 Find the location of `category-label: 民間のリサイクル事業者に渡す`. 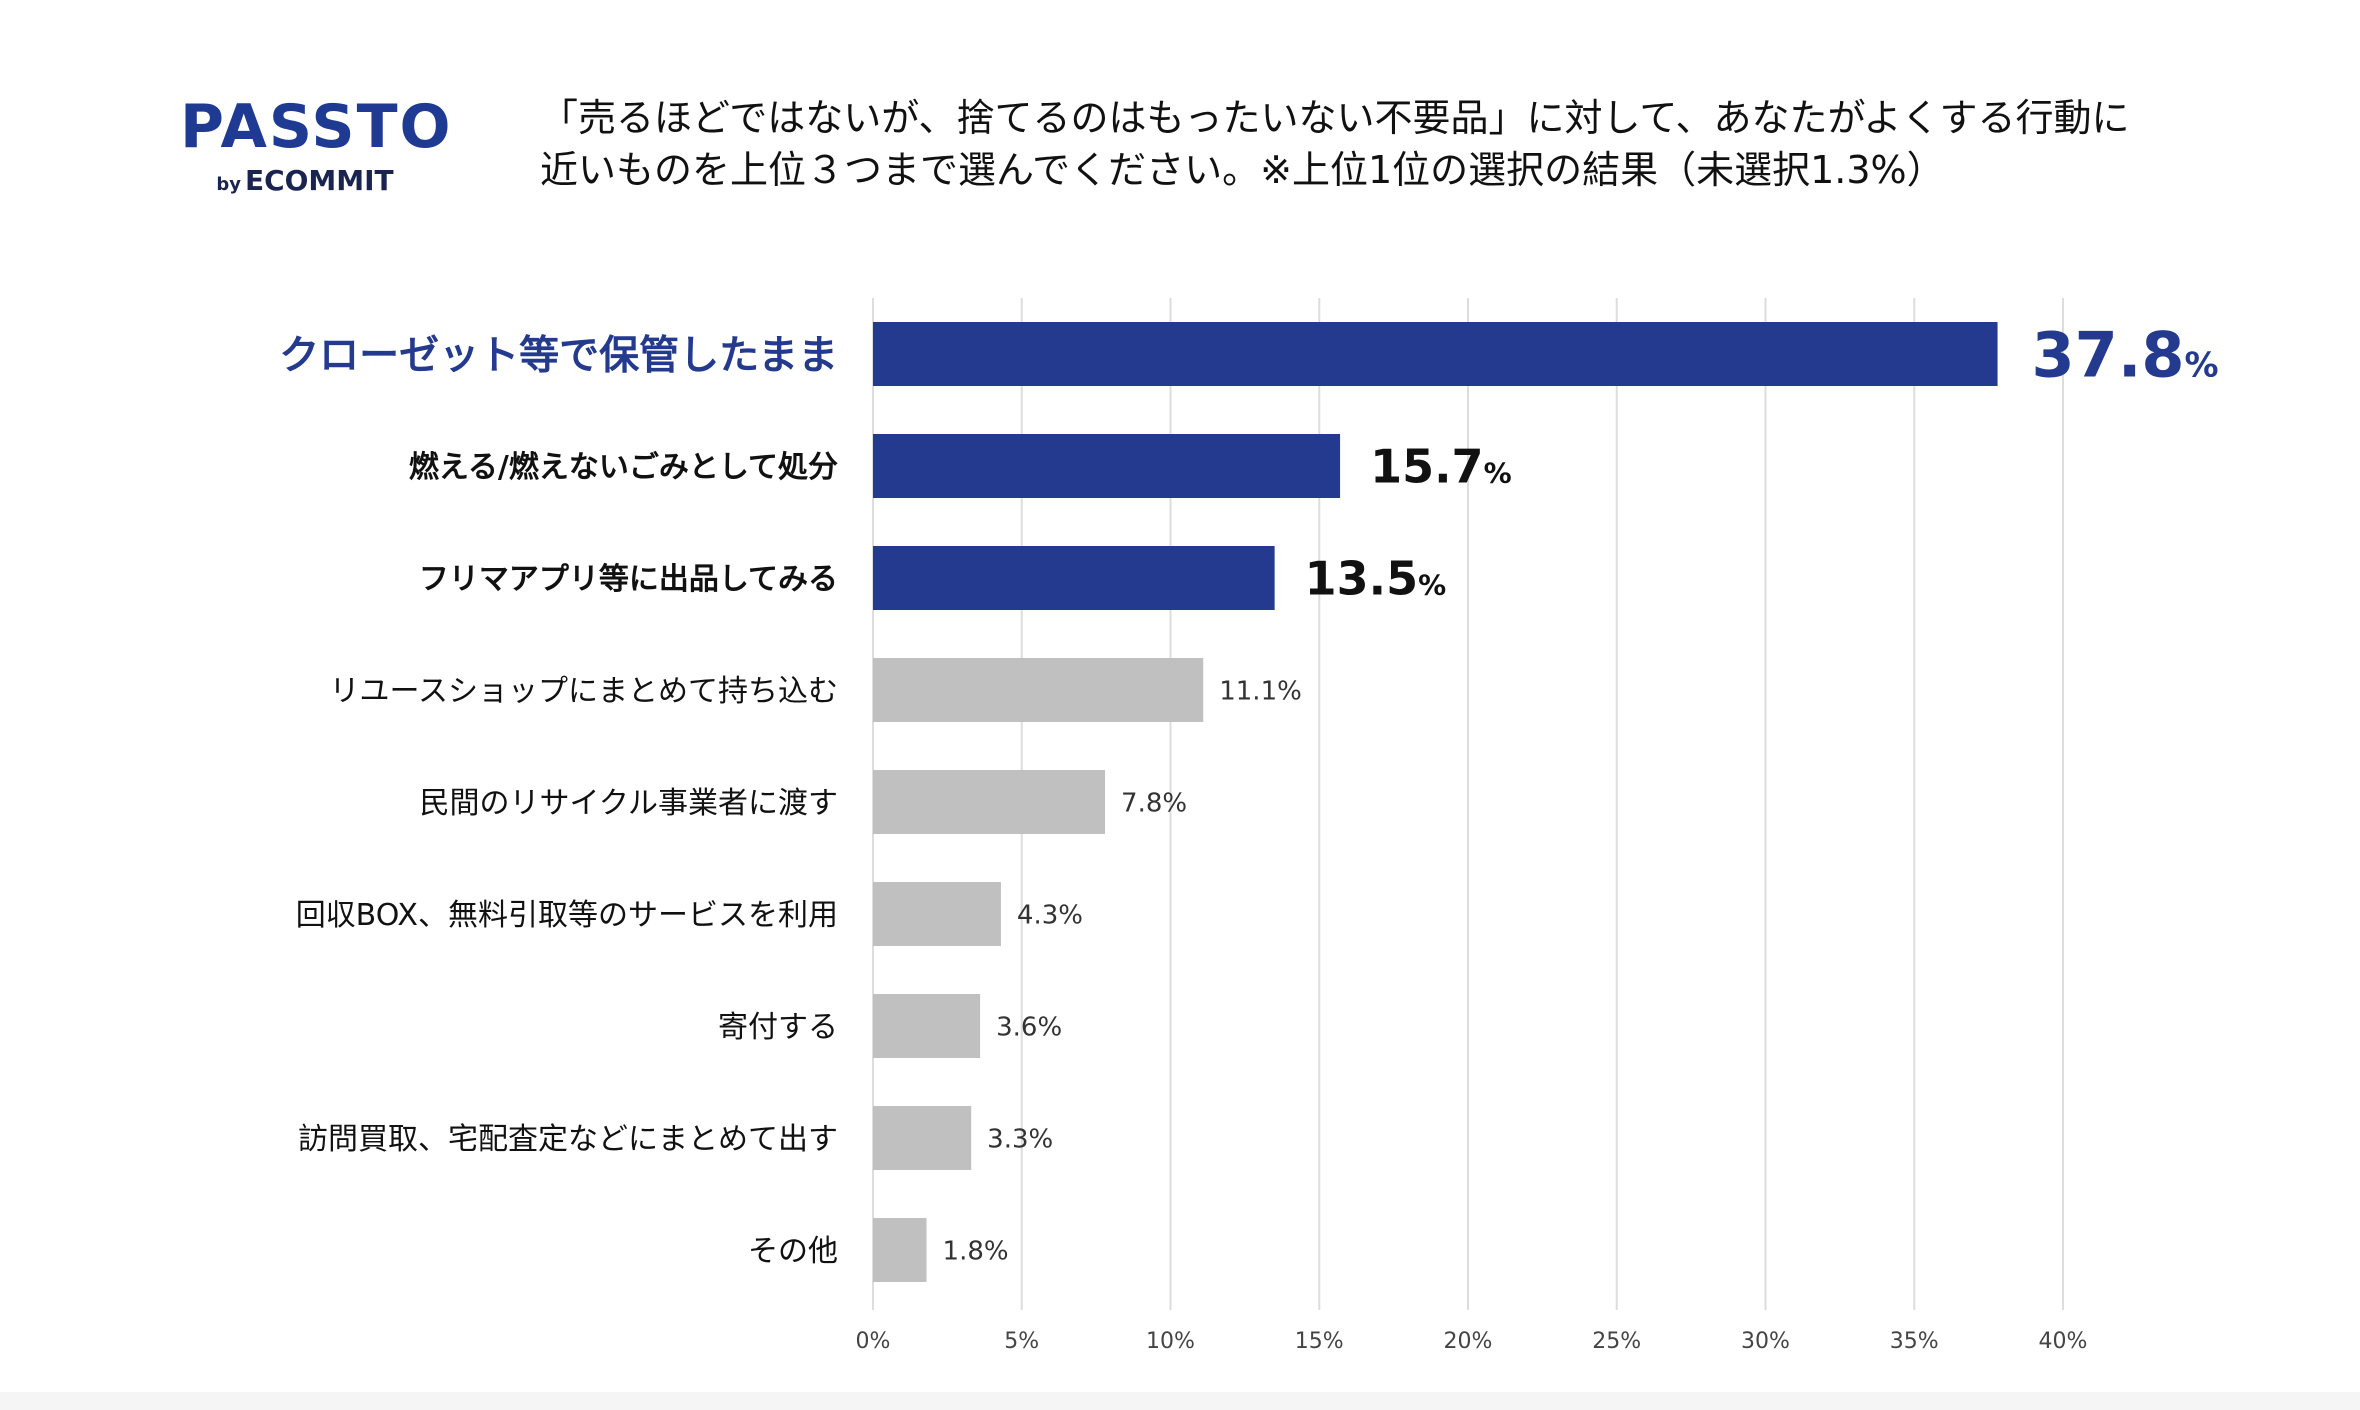

category-label: 民間のリサイクル事業者に渡す is located at coordinates (629, 803).